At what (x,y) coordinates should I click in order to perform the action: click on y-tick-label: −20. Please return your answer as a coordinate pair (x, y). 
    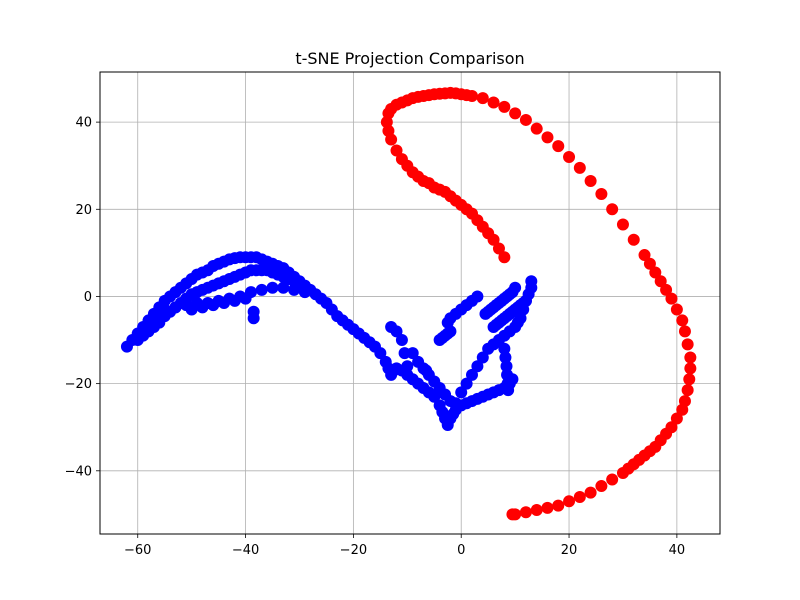
    Looking at the image, I should click on (78, 384).